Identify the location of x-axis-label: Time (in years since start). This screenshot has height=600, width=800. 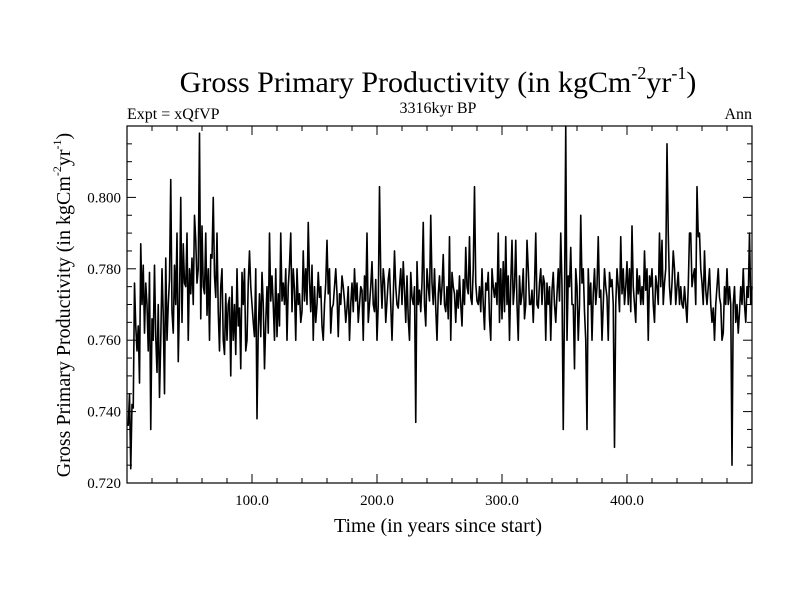
(438, 526).